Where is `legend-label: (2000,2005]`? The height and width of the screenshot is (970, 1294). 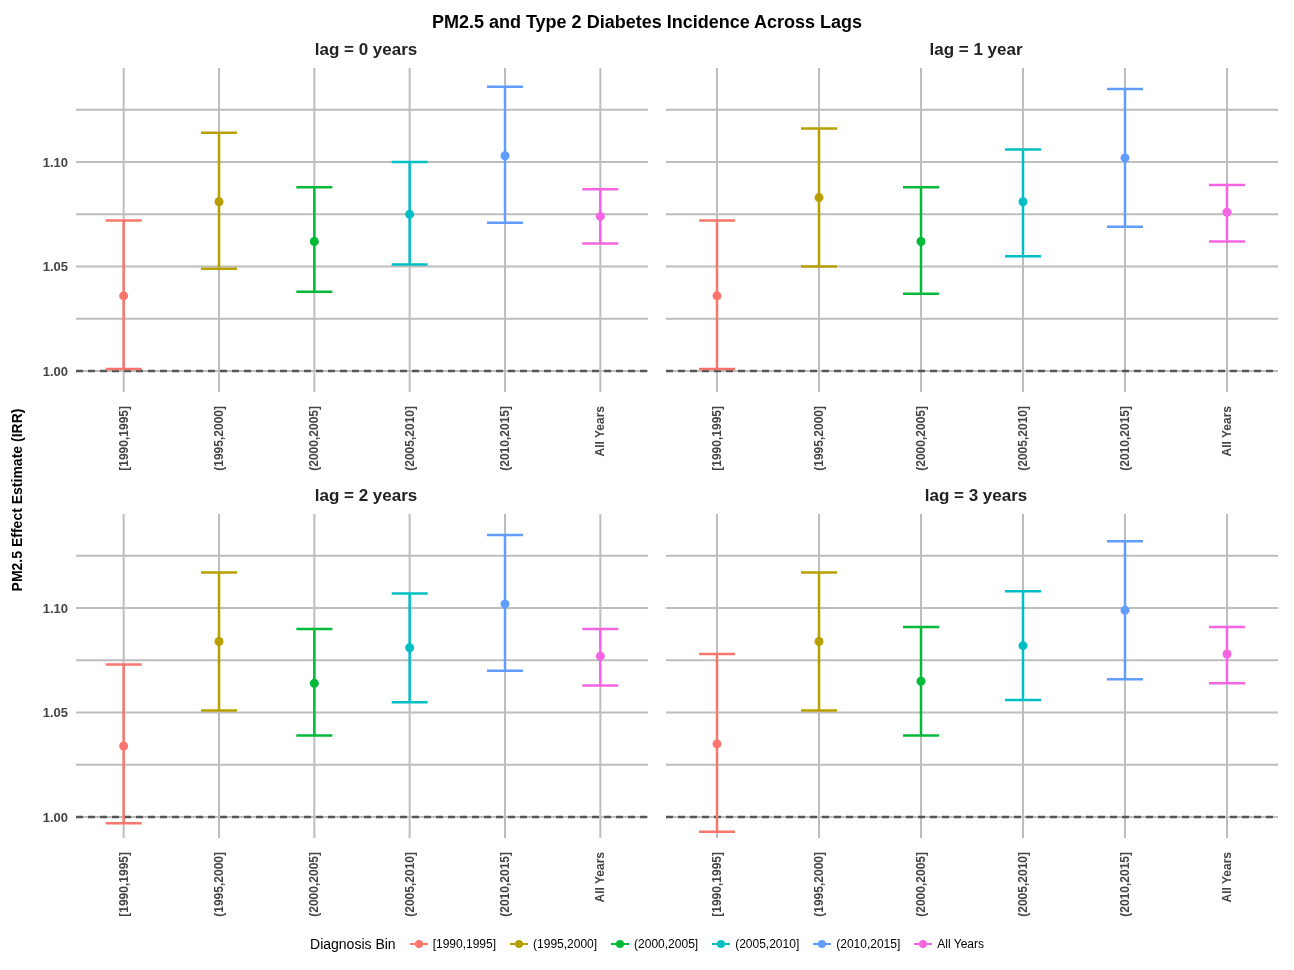
legend-label: (2000,2005] is located at coordinates (666, 944).